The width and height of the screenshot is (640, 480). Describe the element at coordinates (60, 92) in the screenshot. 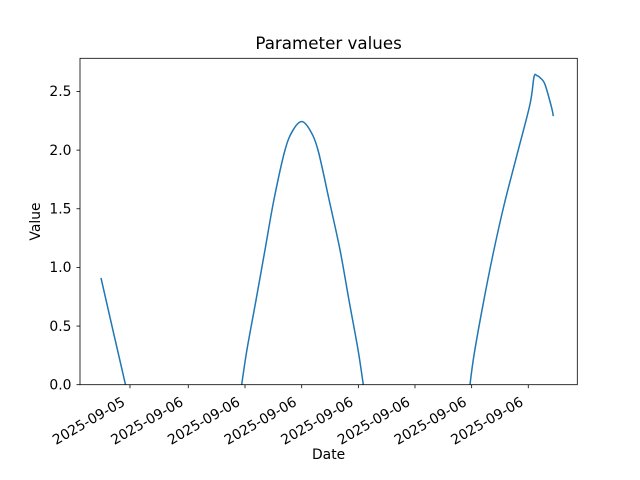

I see `y-tick-label: 2.5` at that location.